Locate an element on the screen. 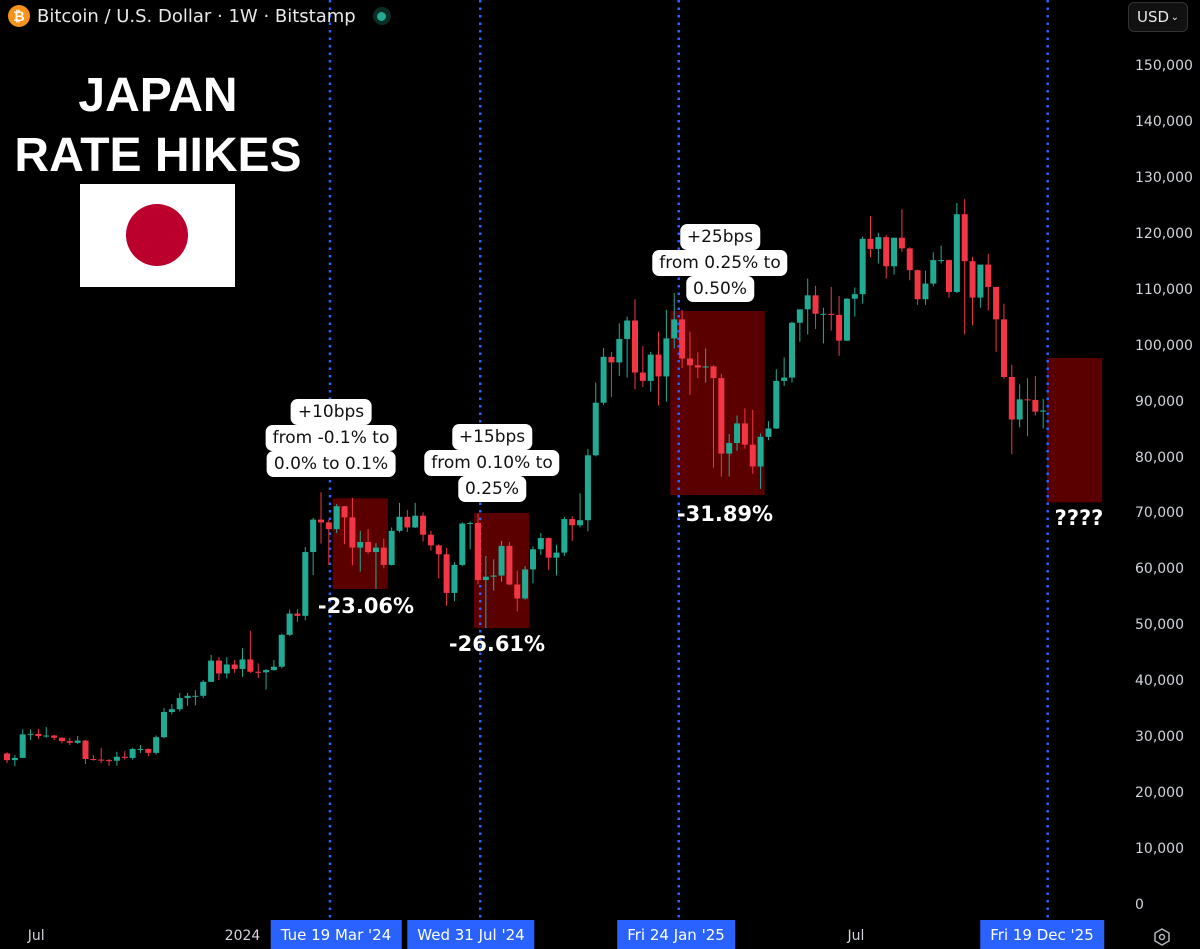 This screenshot has height=949, width=1200. event-date-label: Fri 19 Dec '25 is located at coordinates (1042, 934).